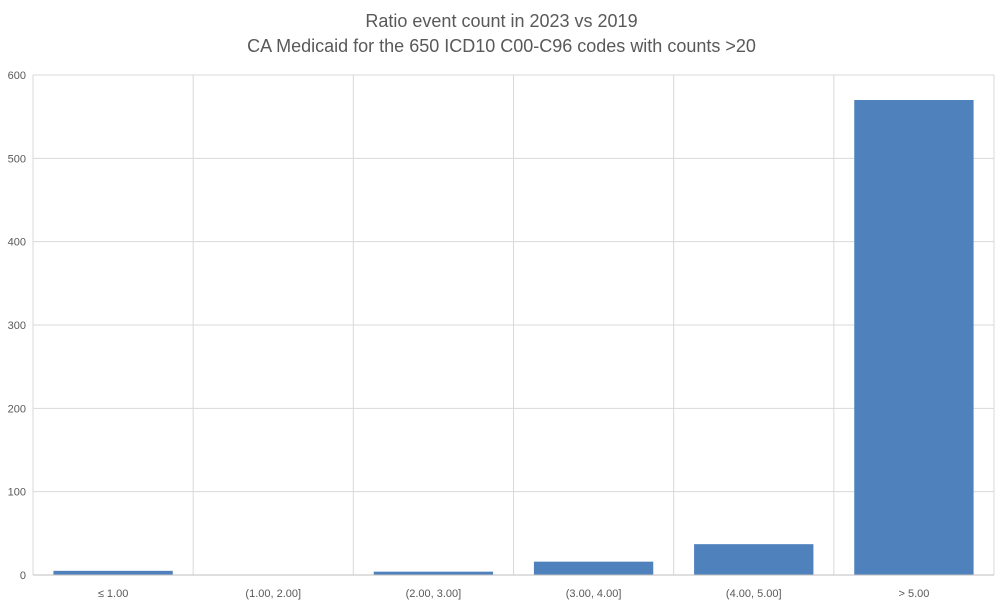  What do you see at coordinates (594, 594) in the screenshot?
I see `x-tick-label: (3.00, 4.00]` at bounding box center [594, 594].